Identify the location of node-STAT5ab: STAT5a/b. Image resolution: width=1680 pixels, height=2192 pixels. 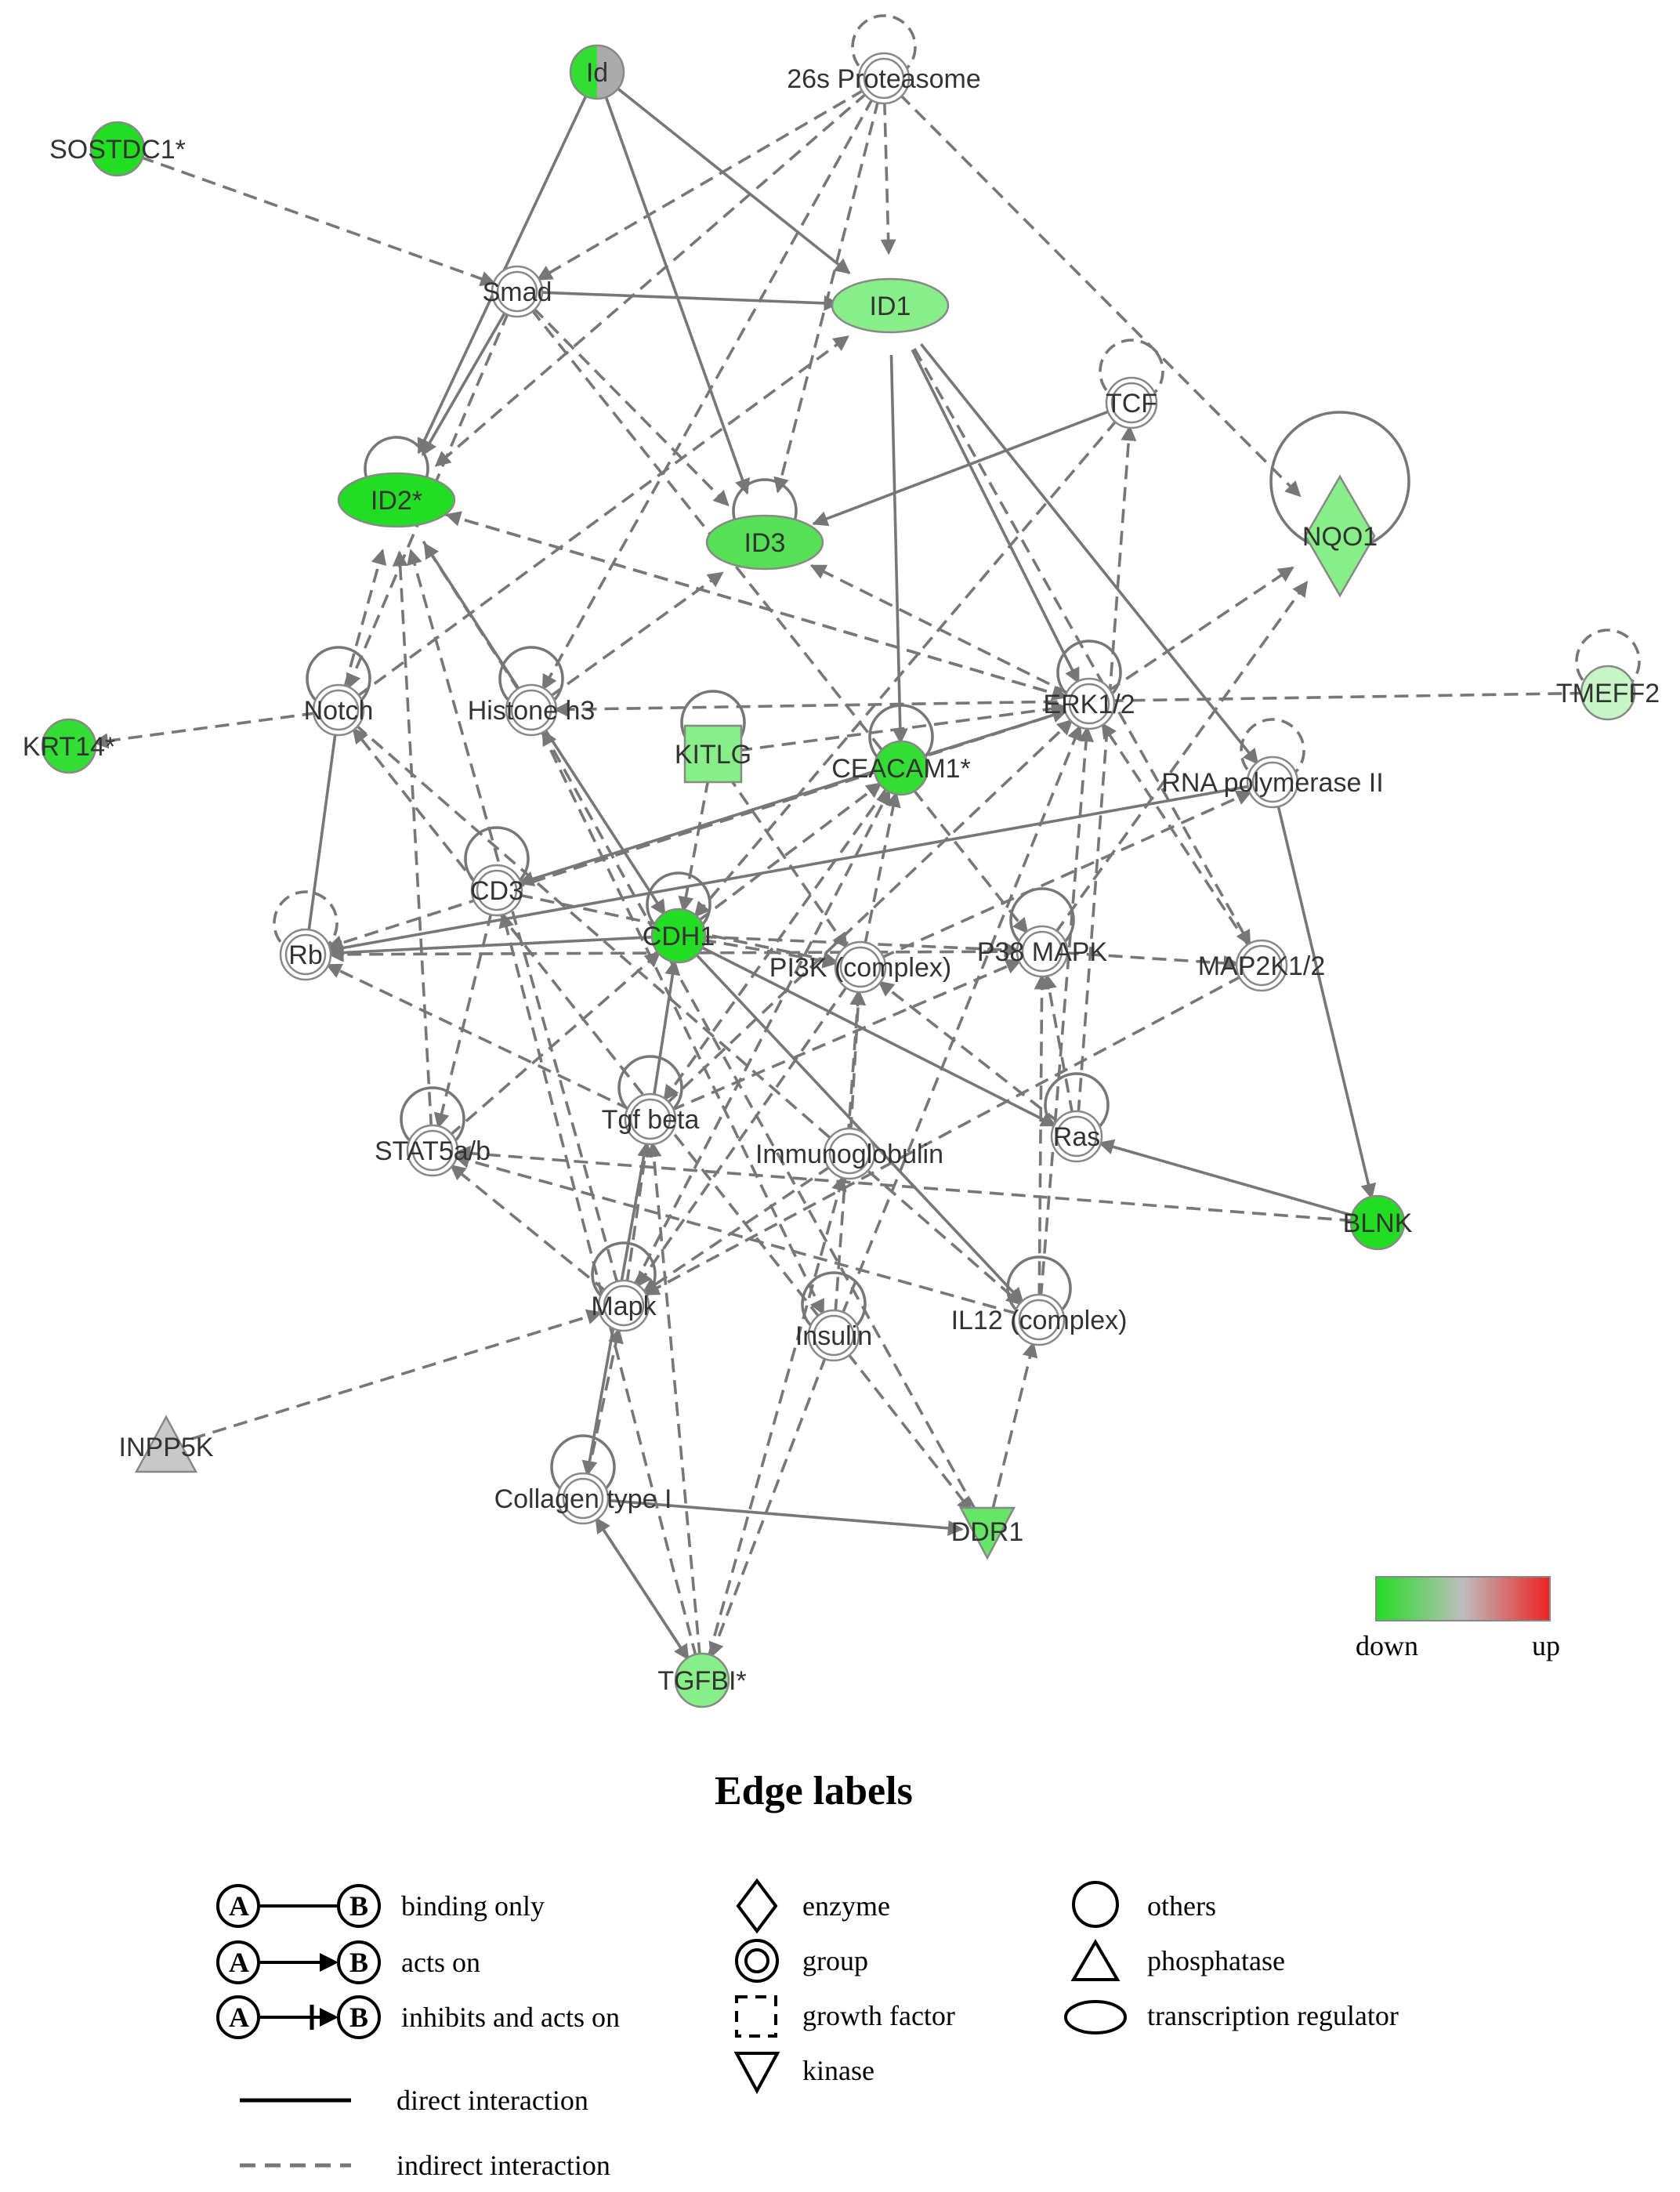
(433, 1150).